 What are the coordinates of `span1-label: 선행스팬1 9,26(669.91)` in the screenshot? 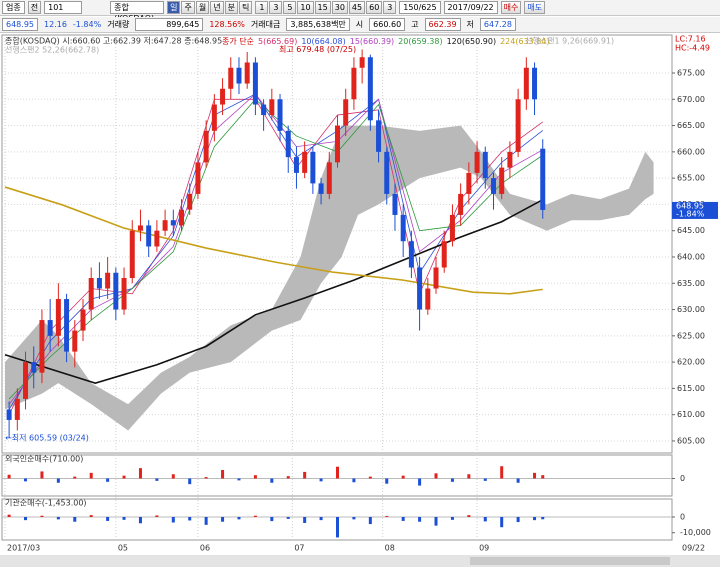 It's located at (569, 41).